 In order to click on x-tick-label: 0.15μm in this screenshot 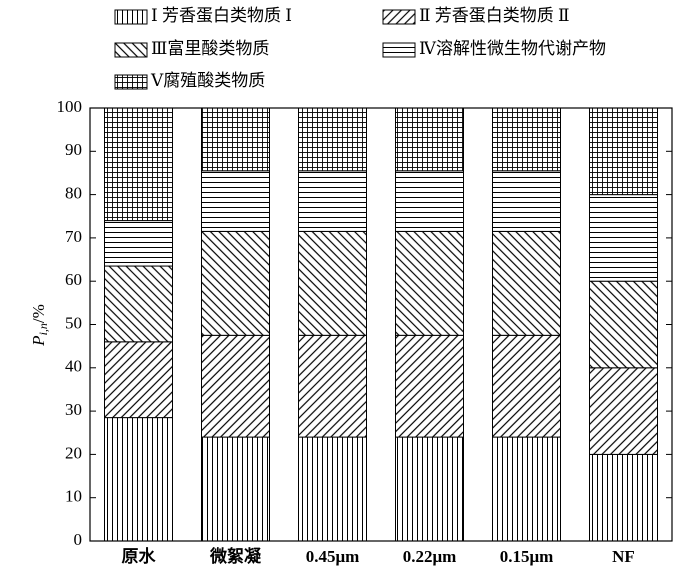, I will do `click(527, 556)`.